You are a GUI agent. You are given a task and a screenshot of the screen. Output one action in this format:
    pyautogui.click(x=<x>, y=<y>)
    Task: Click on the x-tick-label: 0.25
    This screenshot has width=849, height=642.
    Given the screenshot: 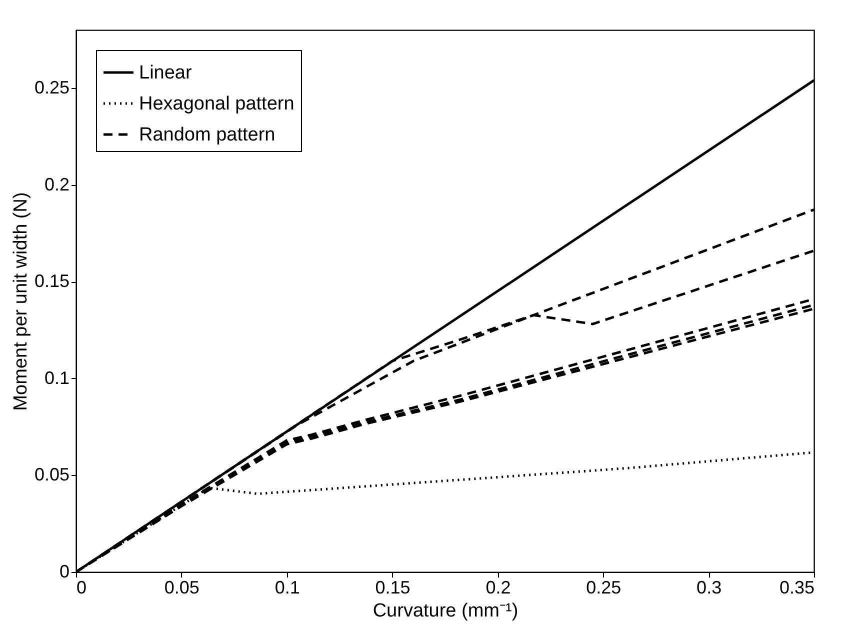 What is the action you would take?
    pyautogui.click(x=604, y=588)
    